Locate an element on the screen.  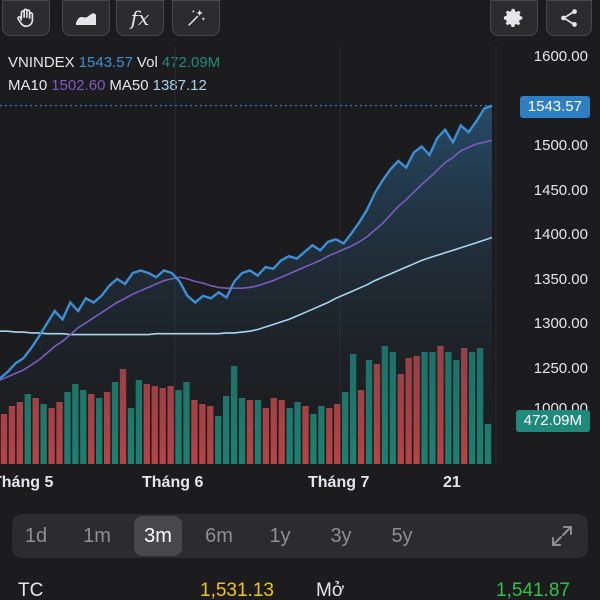
open-value: 1,541.87 is located at coordinates (533, 590).